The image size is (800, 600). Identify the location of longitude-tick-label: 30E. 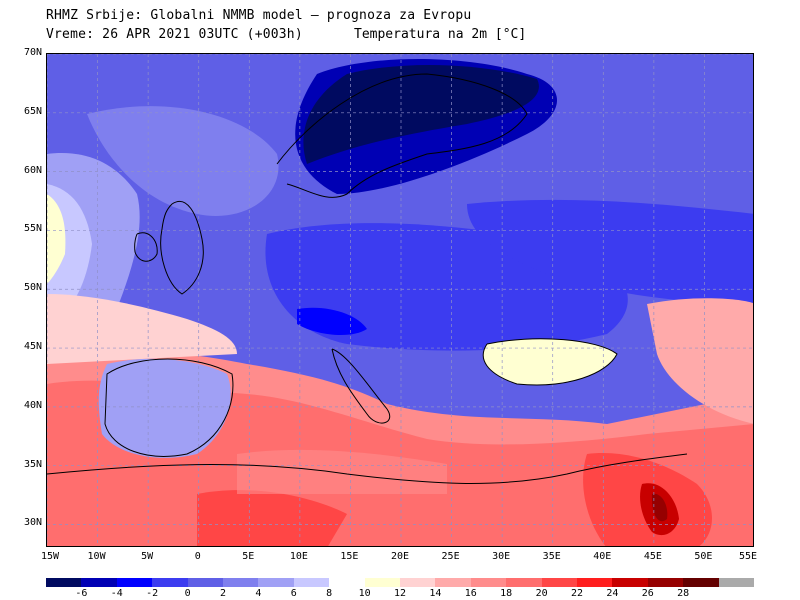
(501, 556).